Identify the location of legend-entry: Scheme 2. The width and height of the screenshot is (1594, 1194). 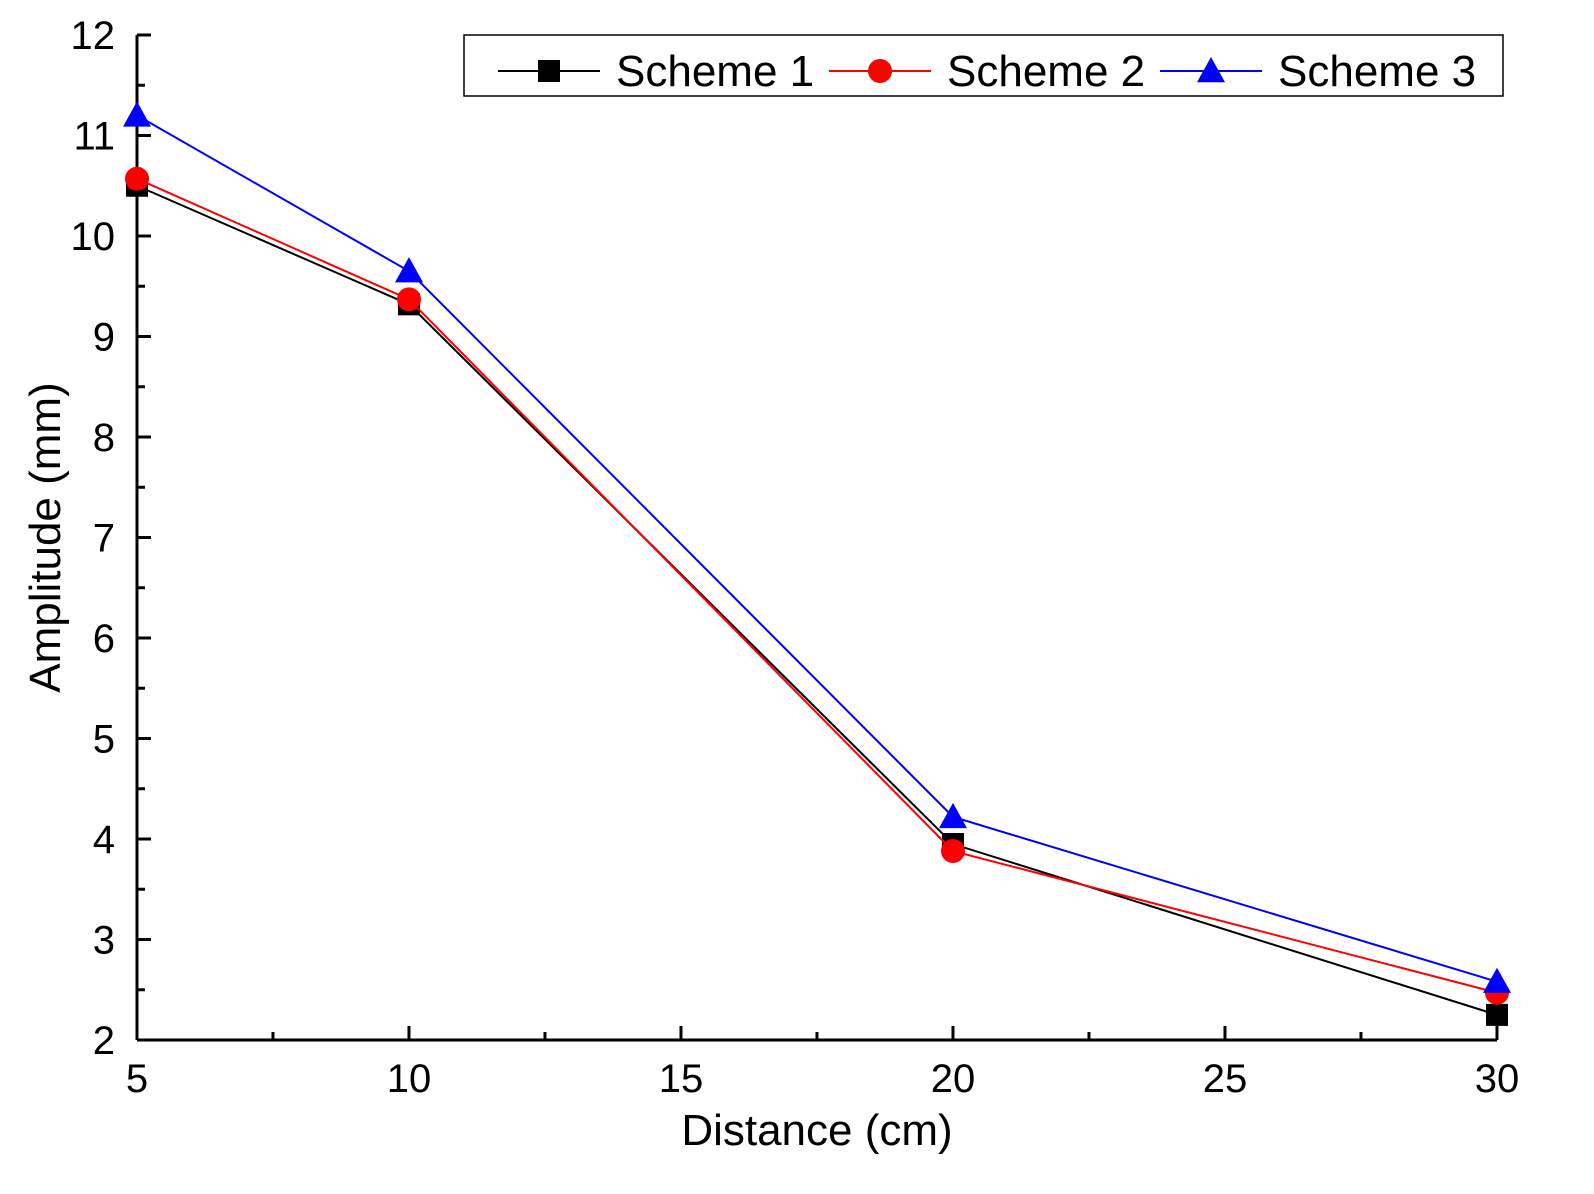
(987, 71).